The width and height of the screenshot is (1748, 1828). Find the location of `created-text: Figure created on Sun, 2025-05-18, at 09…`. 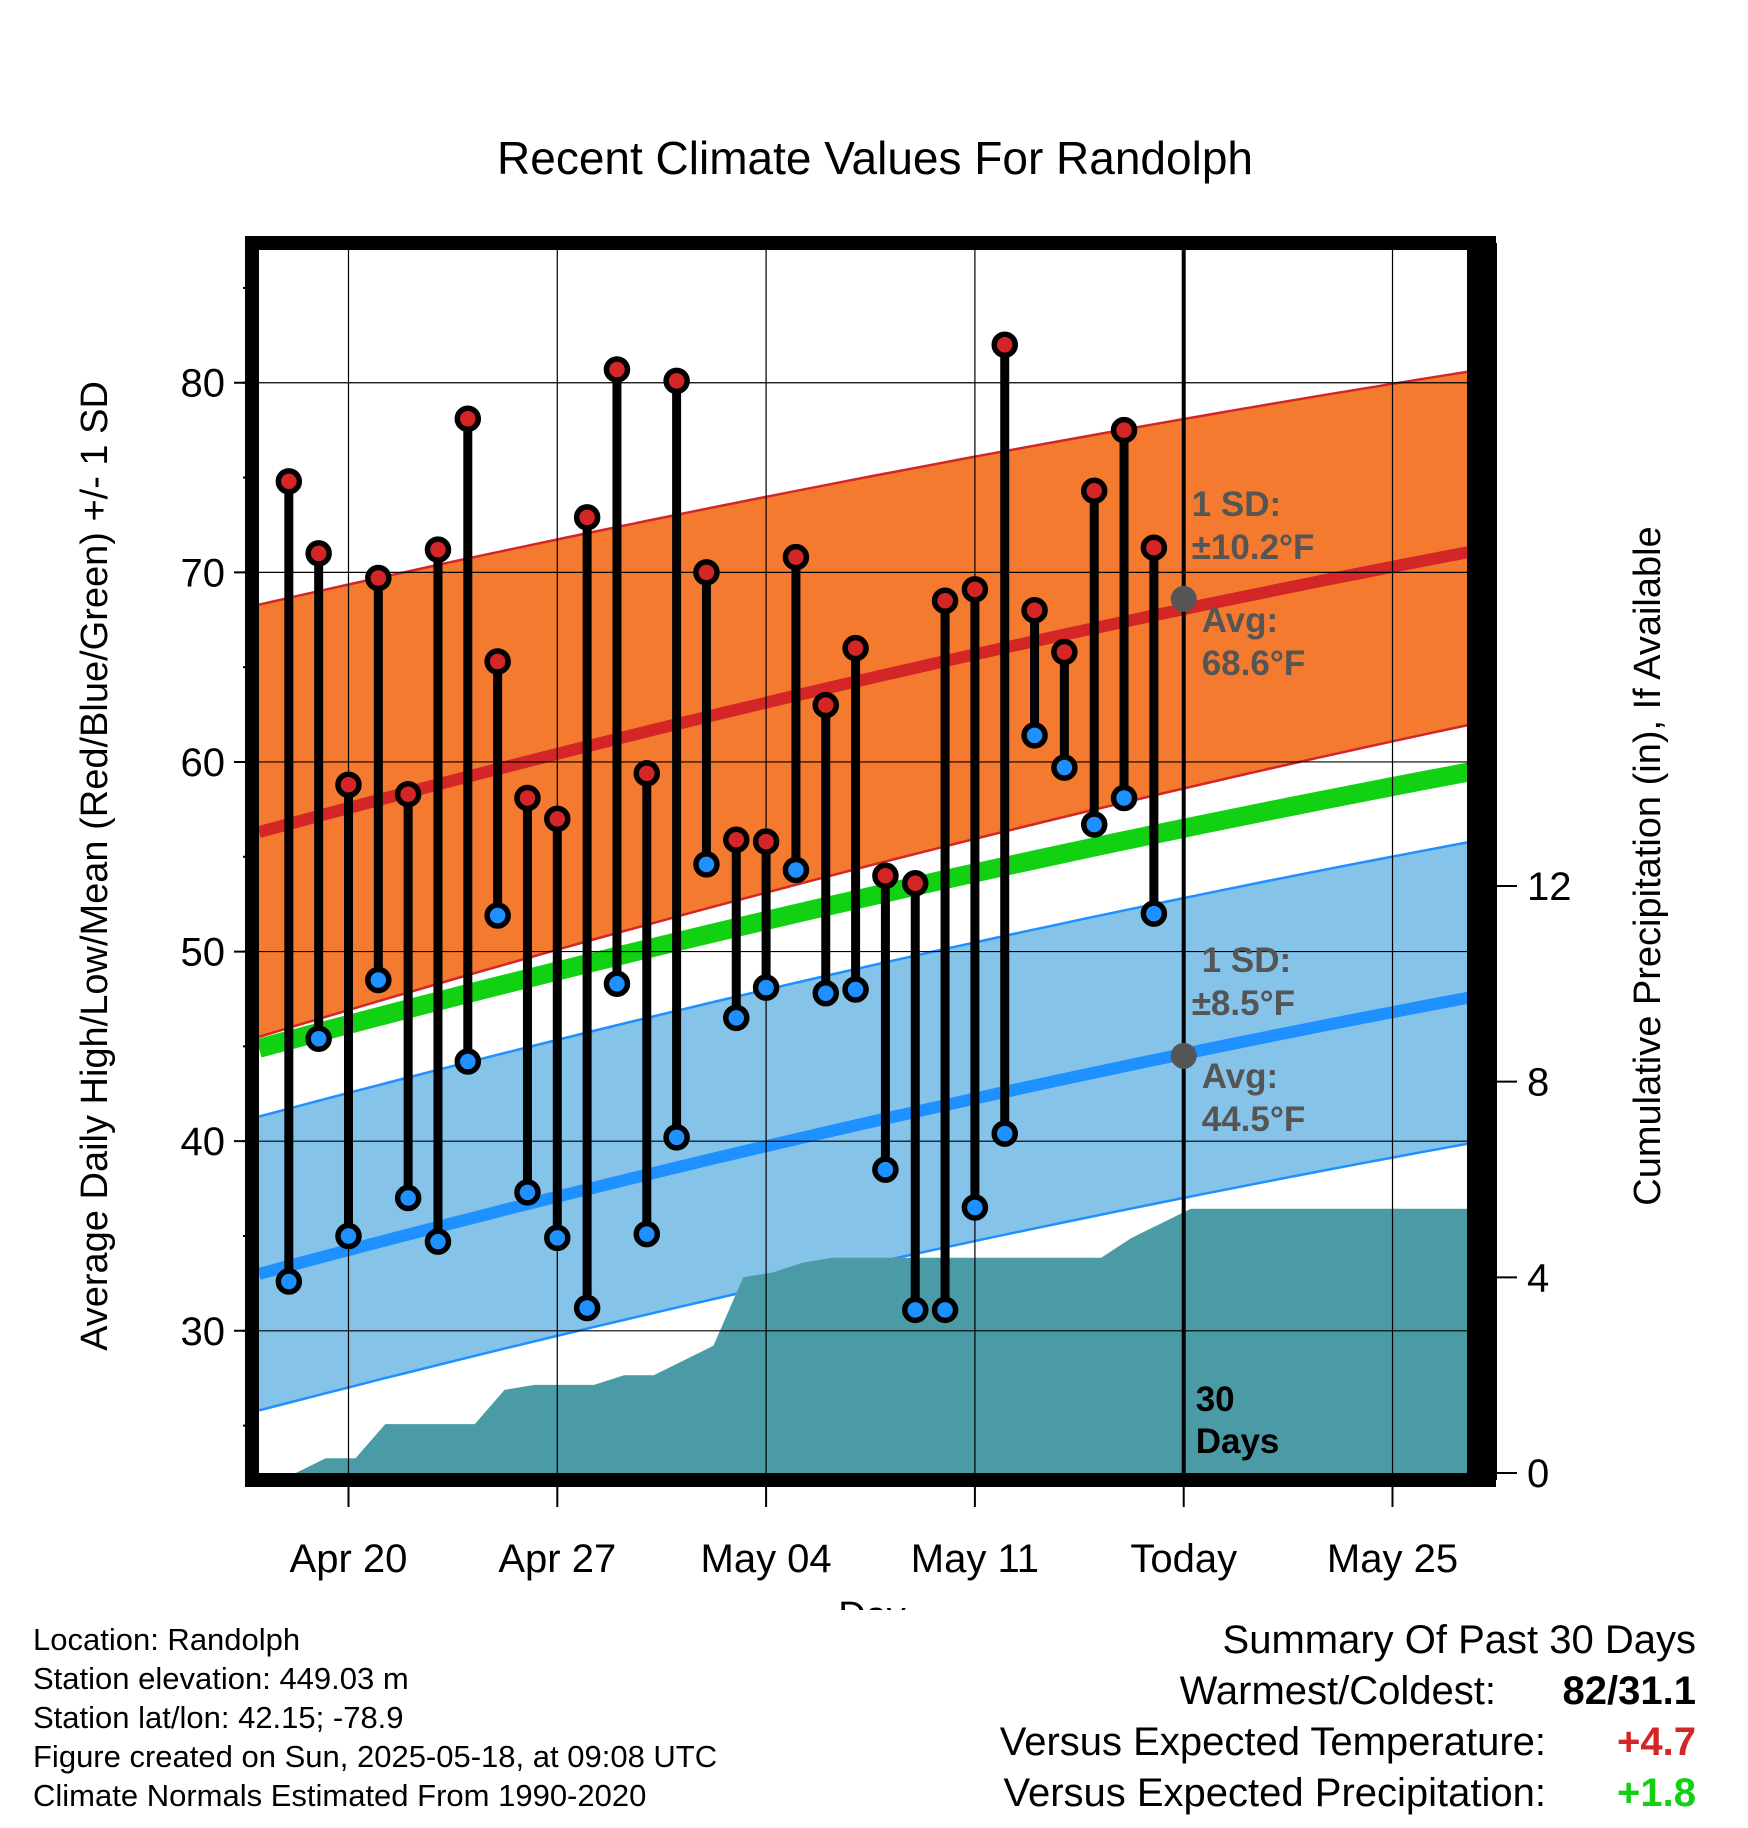

created-text: Figure created on Sun, 2025-05-18, at 09… is located at coordinates (375, 1756).